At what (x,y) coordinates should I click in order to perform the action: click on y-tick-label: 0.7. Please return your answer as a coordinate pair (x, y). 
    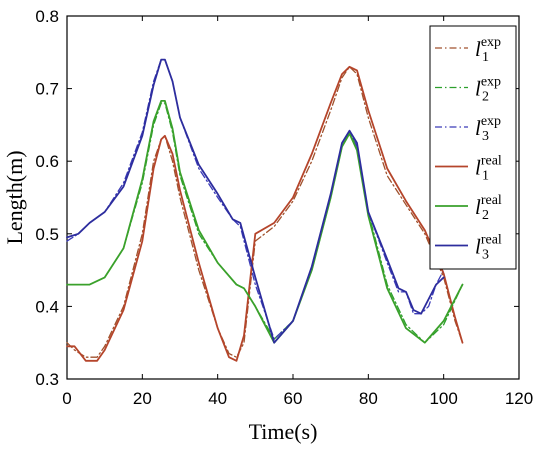
    Looking at the image, I should click on (47, 89).